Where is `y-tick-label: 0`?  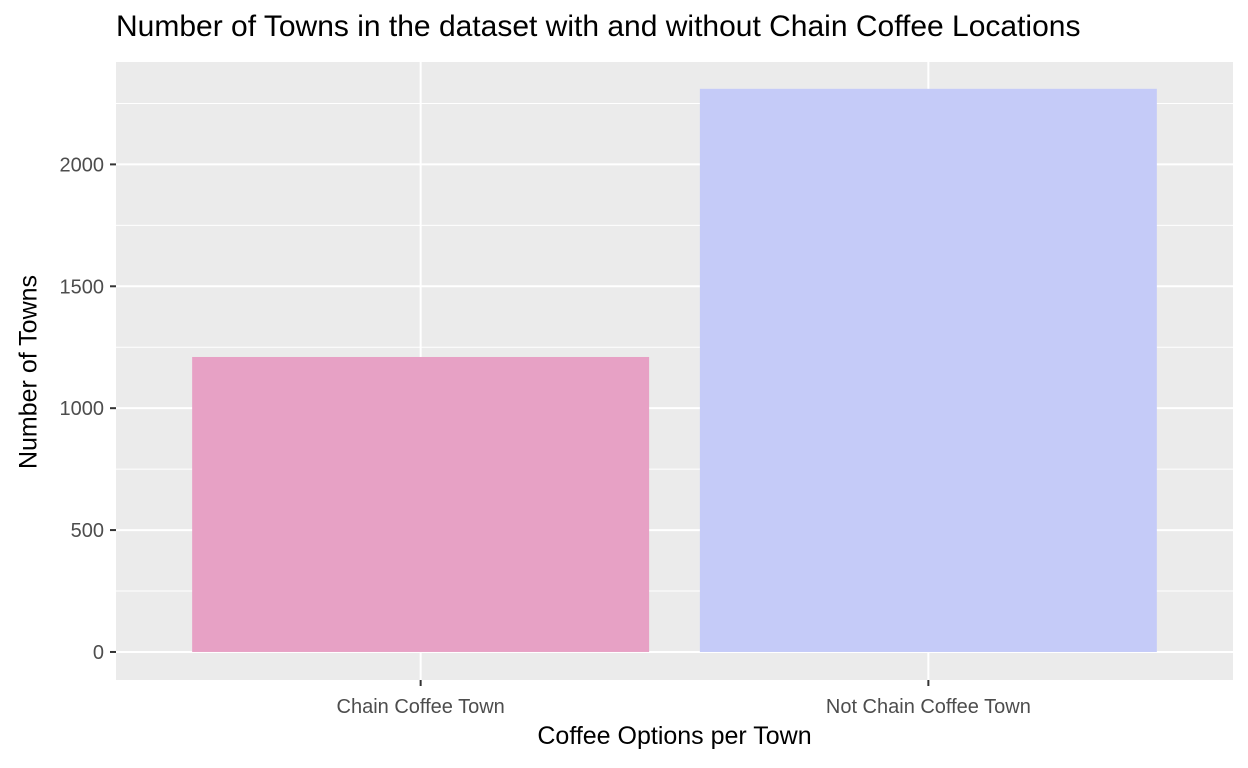
y-tick-label: 0 is located at coordinates (98, 653).